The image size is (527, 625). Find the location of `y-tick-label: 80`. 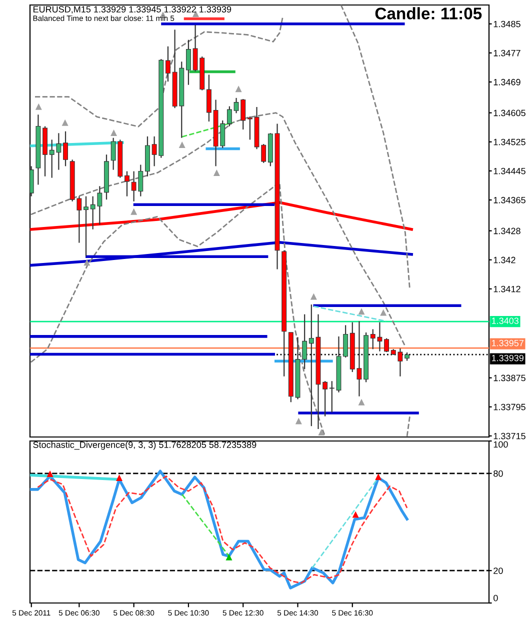

y-tick-label: 80 is located at coordinates (498, 473).